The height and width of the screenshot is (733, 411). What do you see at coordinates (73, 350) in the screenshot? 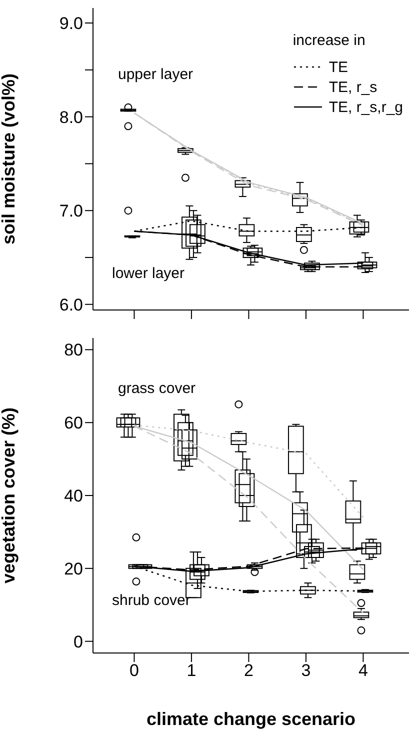
I see `y-tick-label: 80` at bounding box center [73, 350].